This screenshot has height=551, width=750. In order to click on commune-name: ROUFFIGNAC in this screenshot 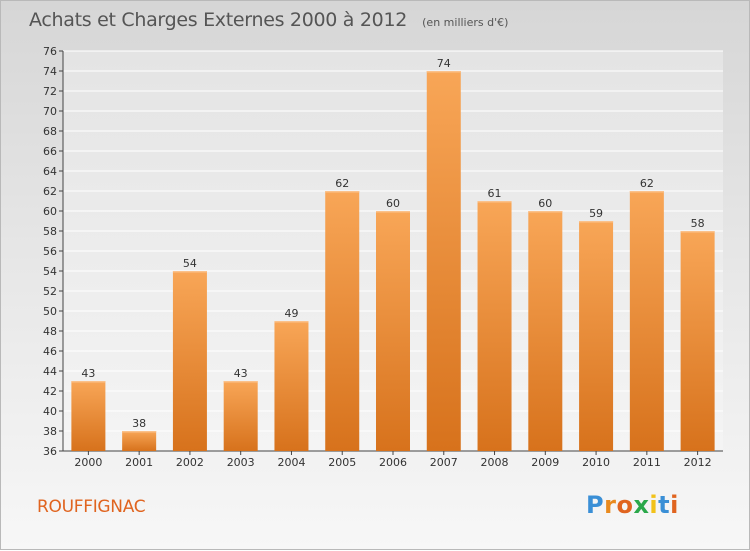, I will do `click(91, 507)`.